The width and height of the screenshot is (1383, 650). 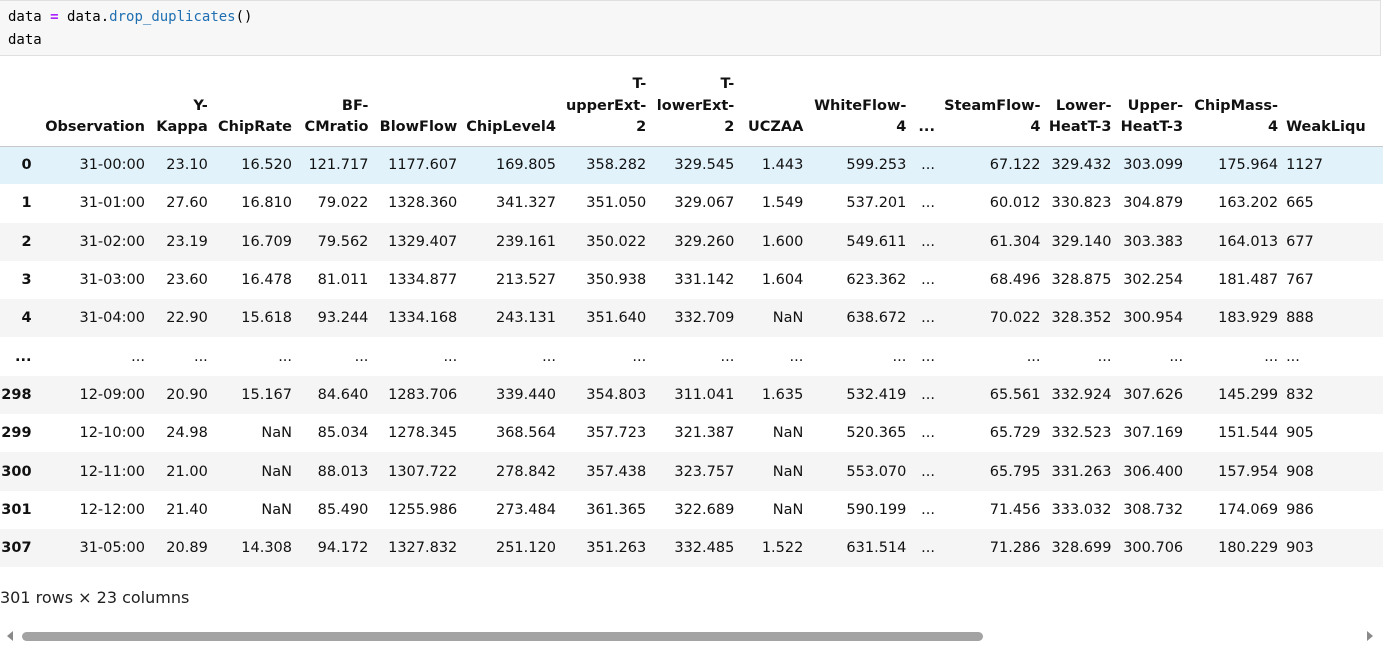 What do you see at coordinates (1015, 318) in the screenshot?
I see `table-cell: 70.022` at bounding box center [1015, 318].